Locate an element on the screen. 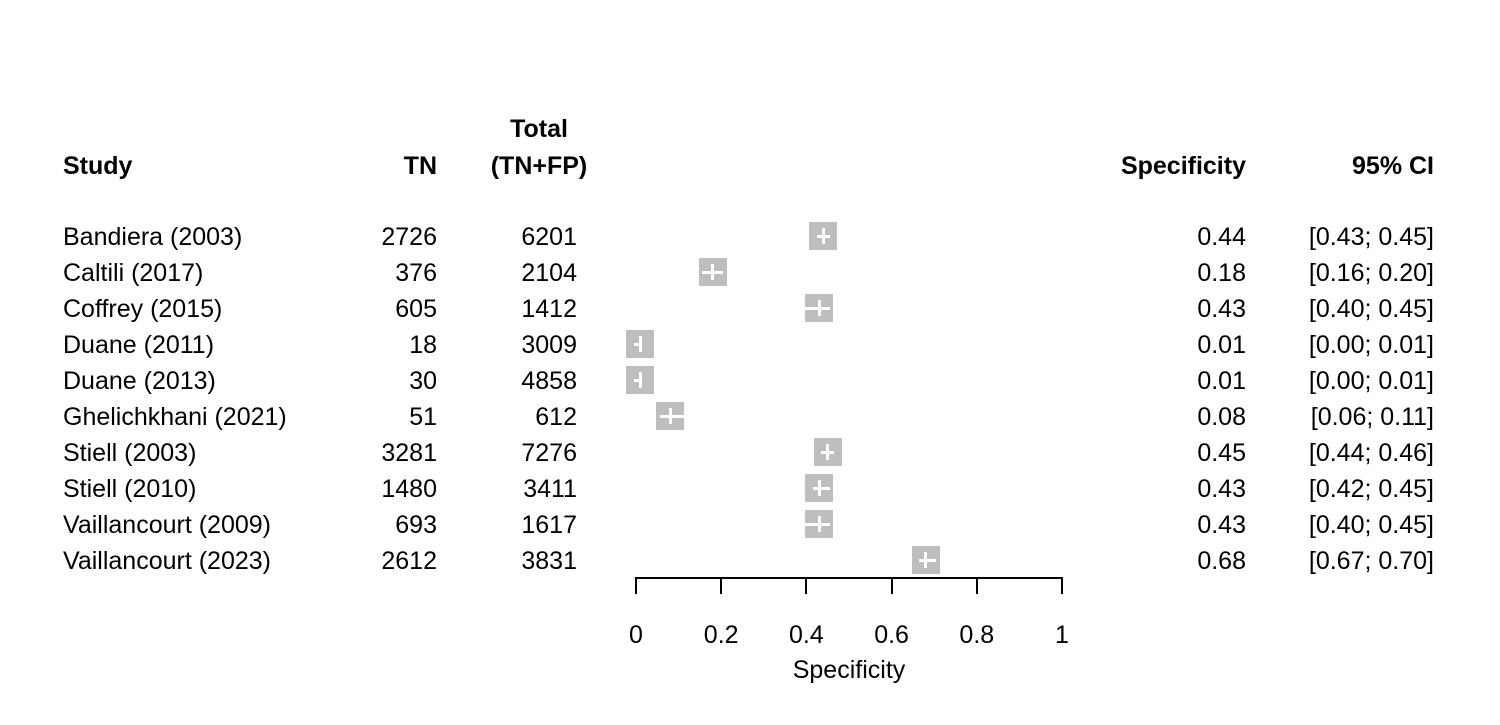 The width and height of the screenshot is (1500, 725). column-header-specificity: Specificity is located at coordinates (1183, 166).